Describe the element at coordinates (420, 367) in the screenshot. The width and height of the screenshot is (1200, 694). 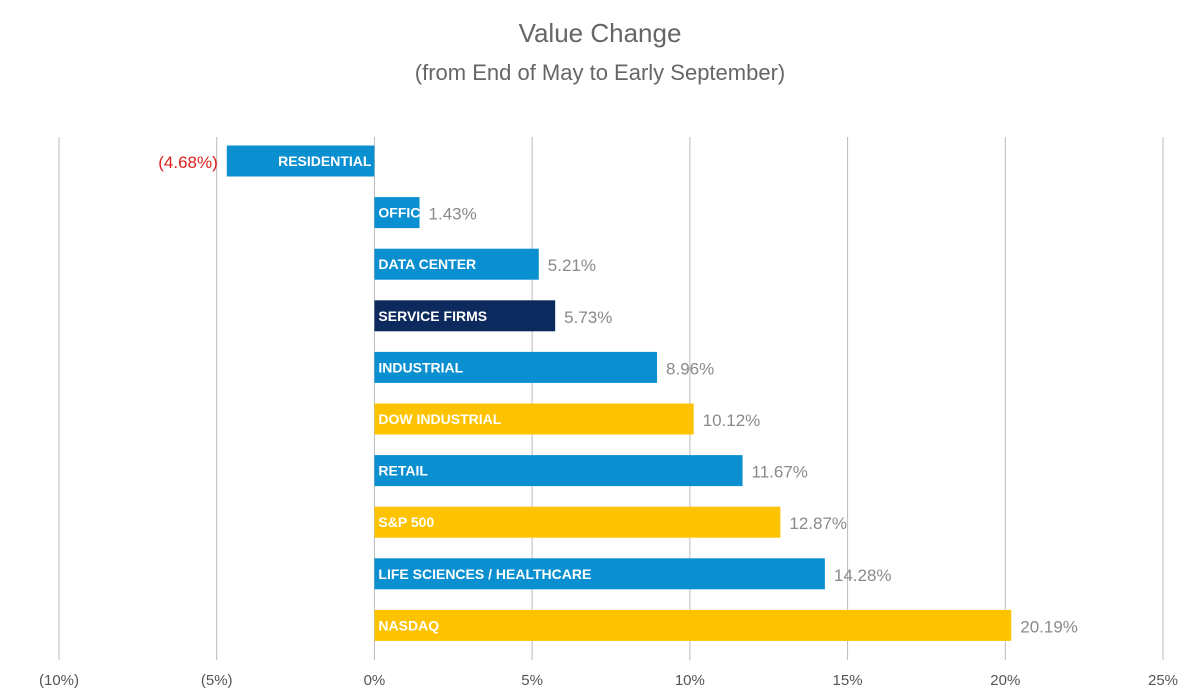
I see `bar-category-label: INDUSTRIAL` at that location.